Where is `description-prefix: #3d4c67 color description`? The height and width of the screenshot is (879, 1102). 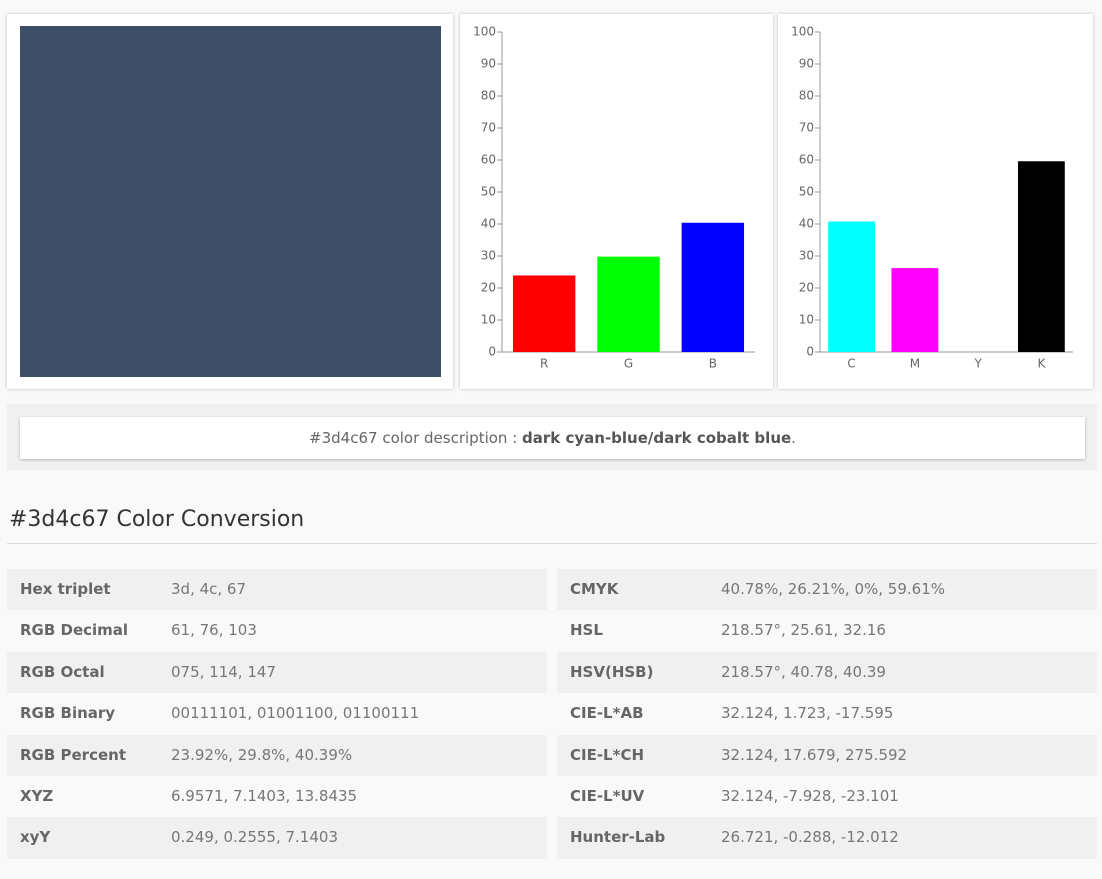 description-prefix: #3d4c67 color description is located at coordinates (408, 438).